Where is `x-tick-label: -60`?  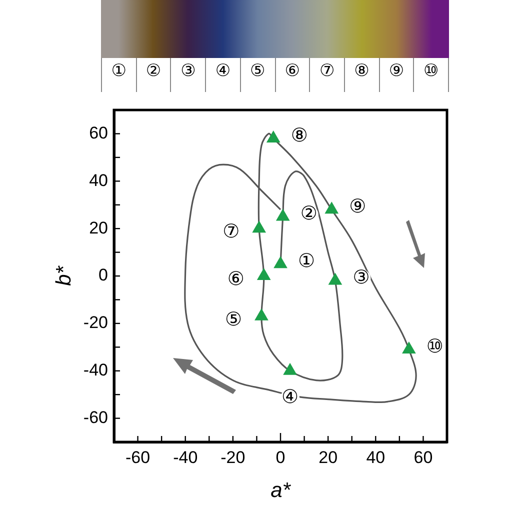
x-tick-label: -60 is located at coordinates (137, 457).